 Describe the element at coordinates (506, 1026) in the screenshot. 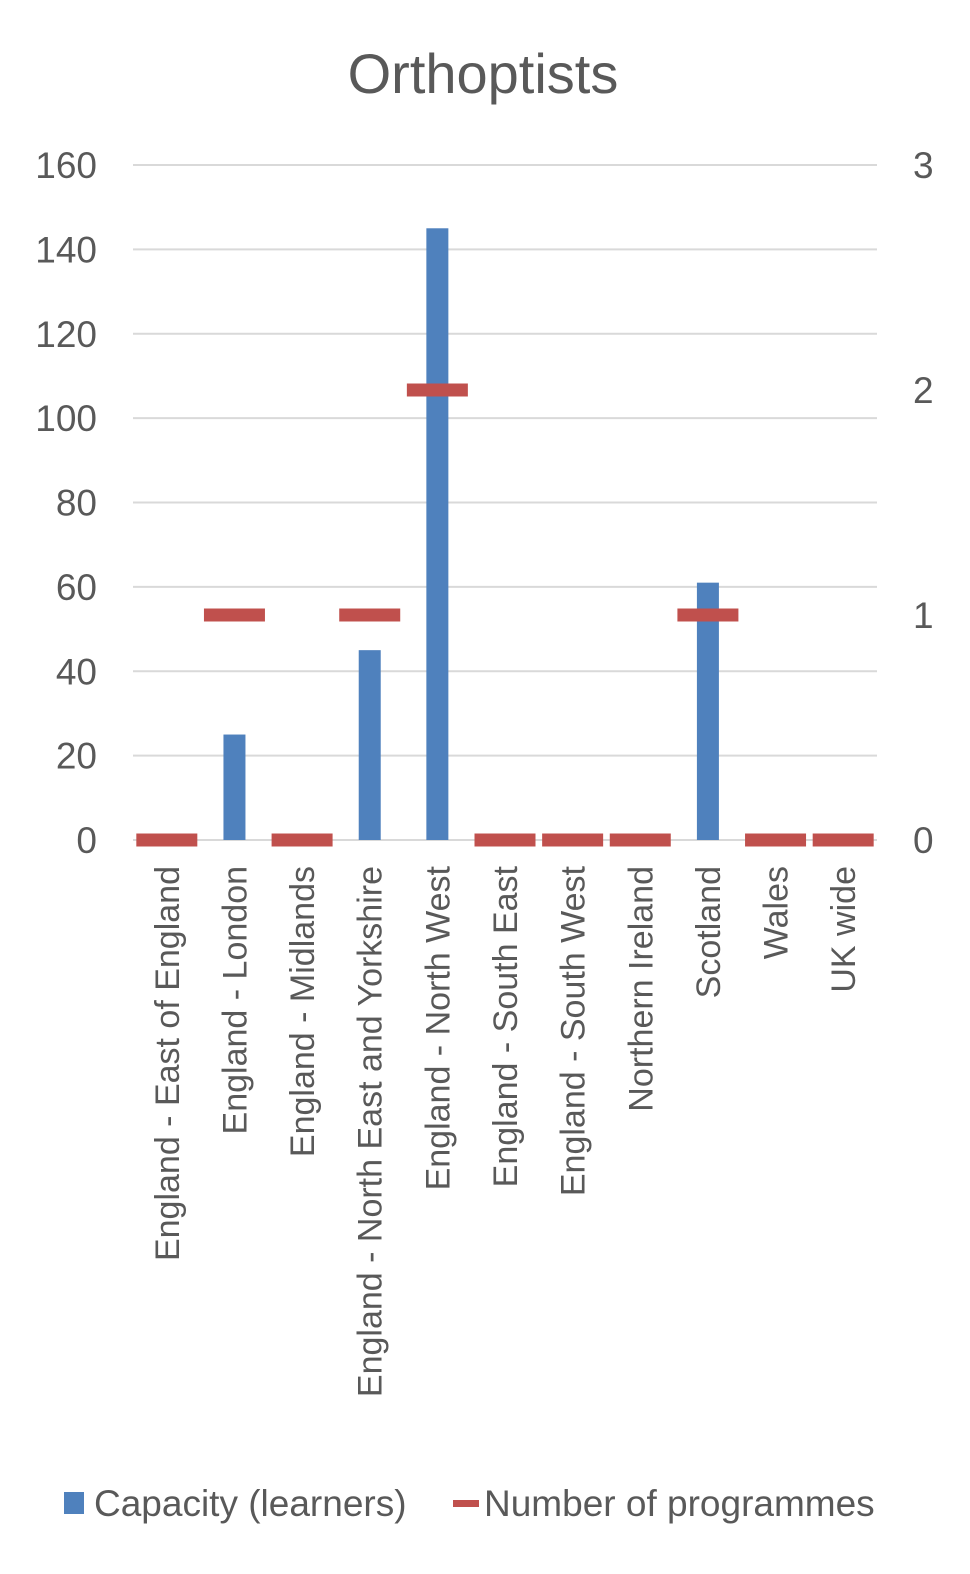

I see `x-tick-label: England - South East` at that location.